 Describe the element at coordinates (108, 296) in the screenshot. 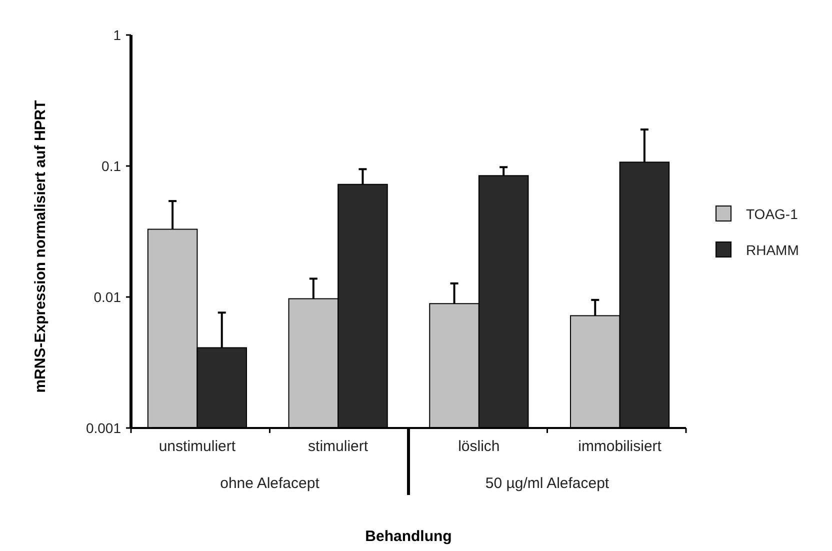

I see `y-tick-label: 0.01` at that location.